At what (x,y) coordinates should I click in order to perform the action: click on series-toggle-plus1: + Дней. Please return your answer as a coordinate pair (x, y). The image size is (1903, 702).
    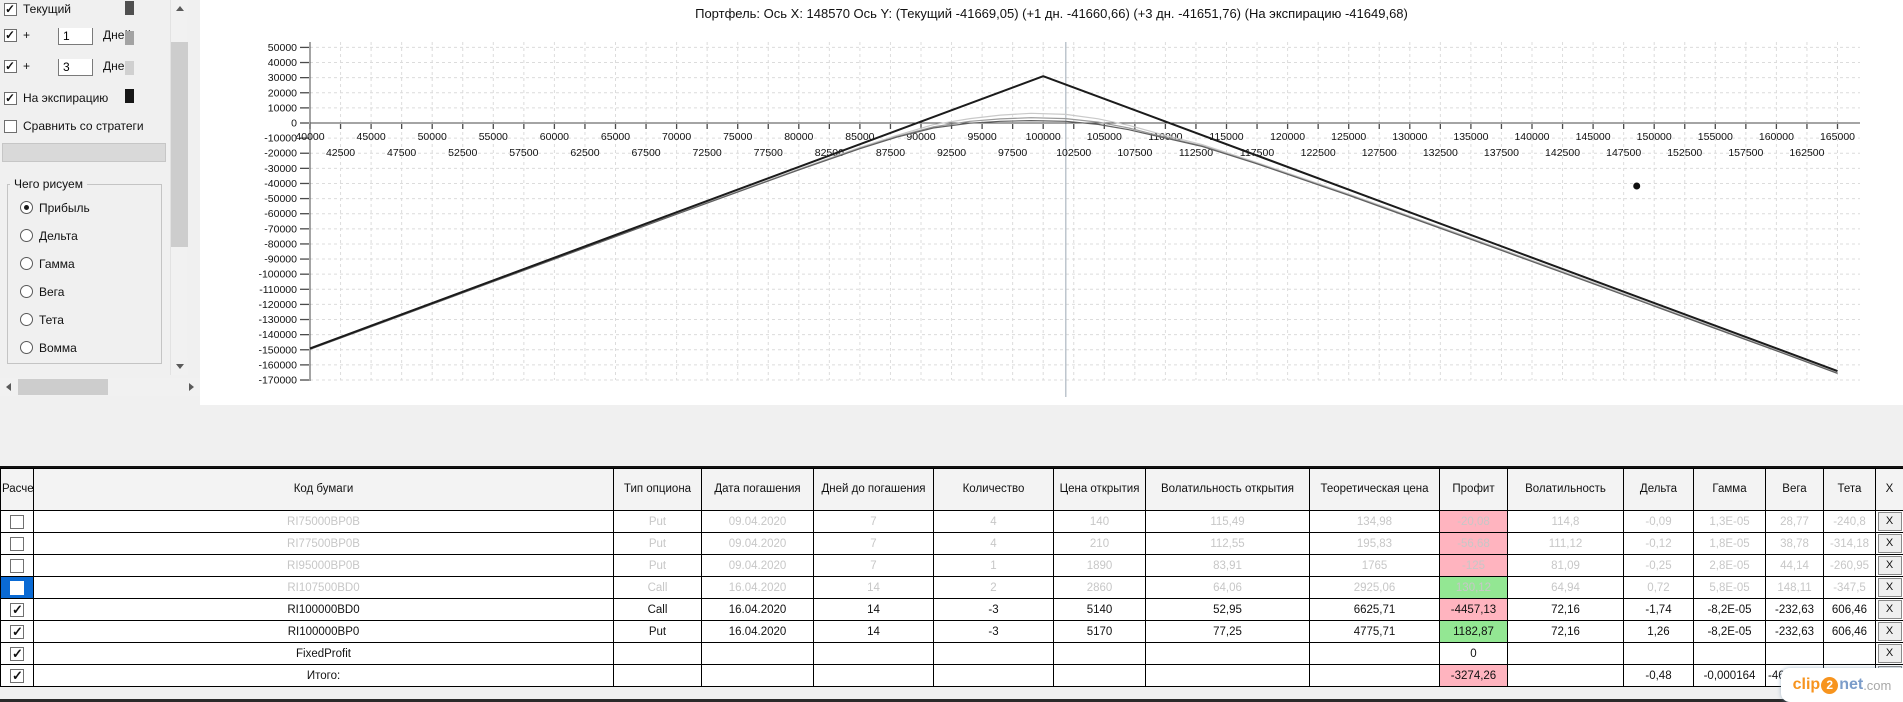
    Looking at the image, I should click on (84, 38).